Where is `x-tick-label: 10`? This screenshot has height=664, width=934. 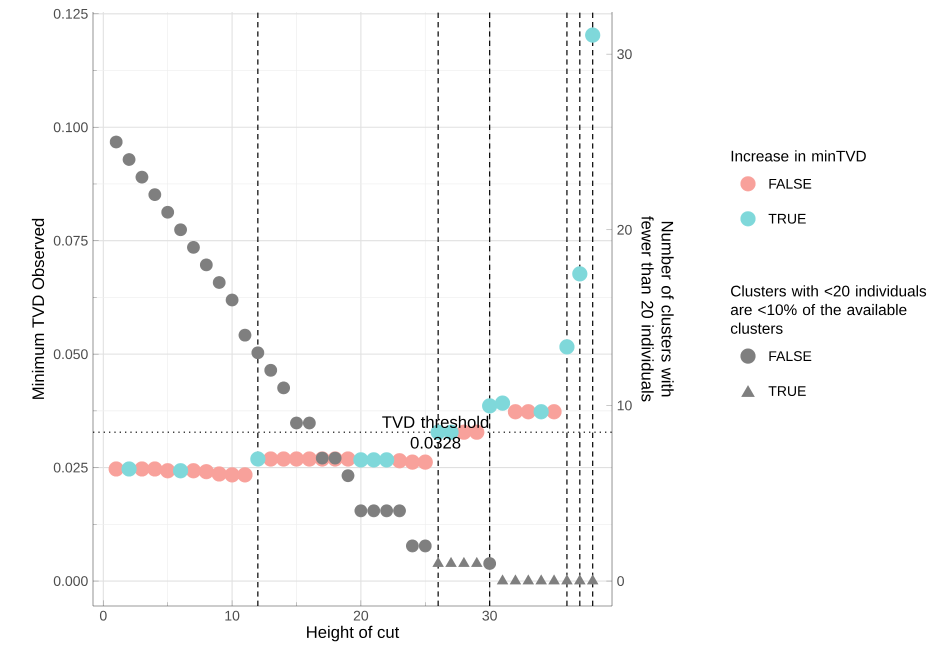 x-tick-label: 10 is located at coordinates (232, 615).